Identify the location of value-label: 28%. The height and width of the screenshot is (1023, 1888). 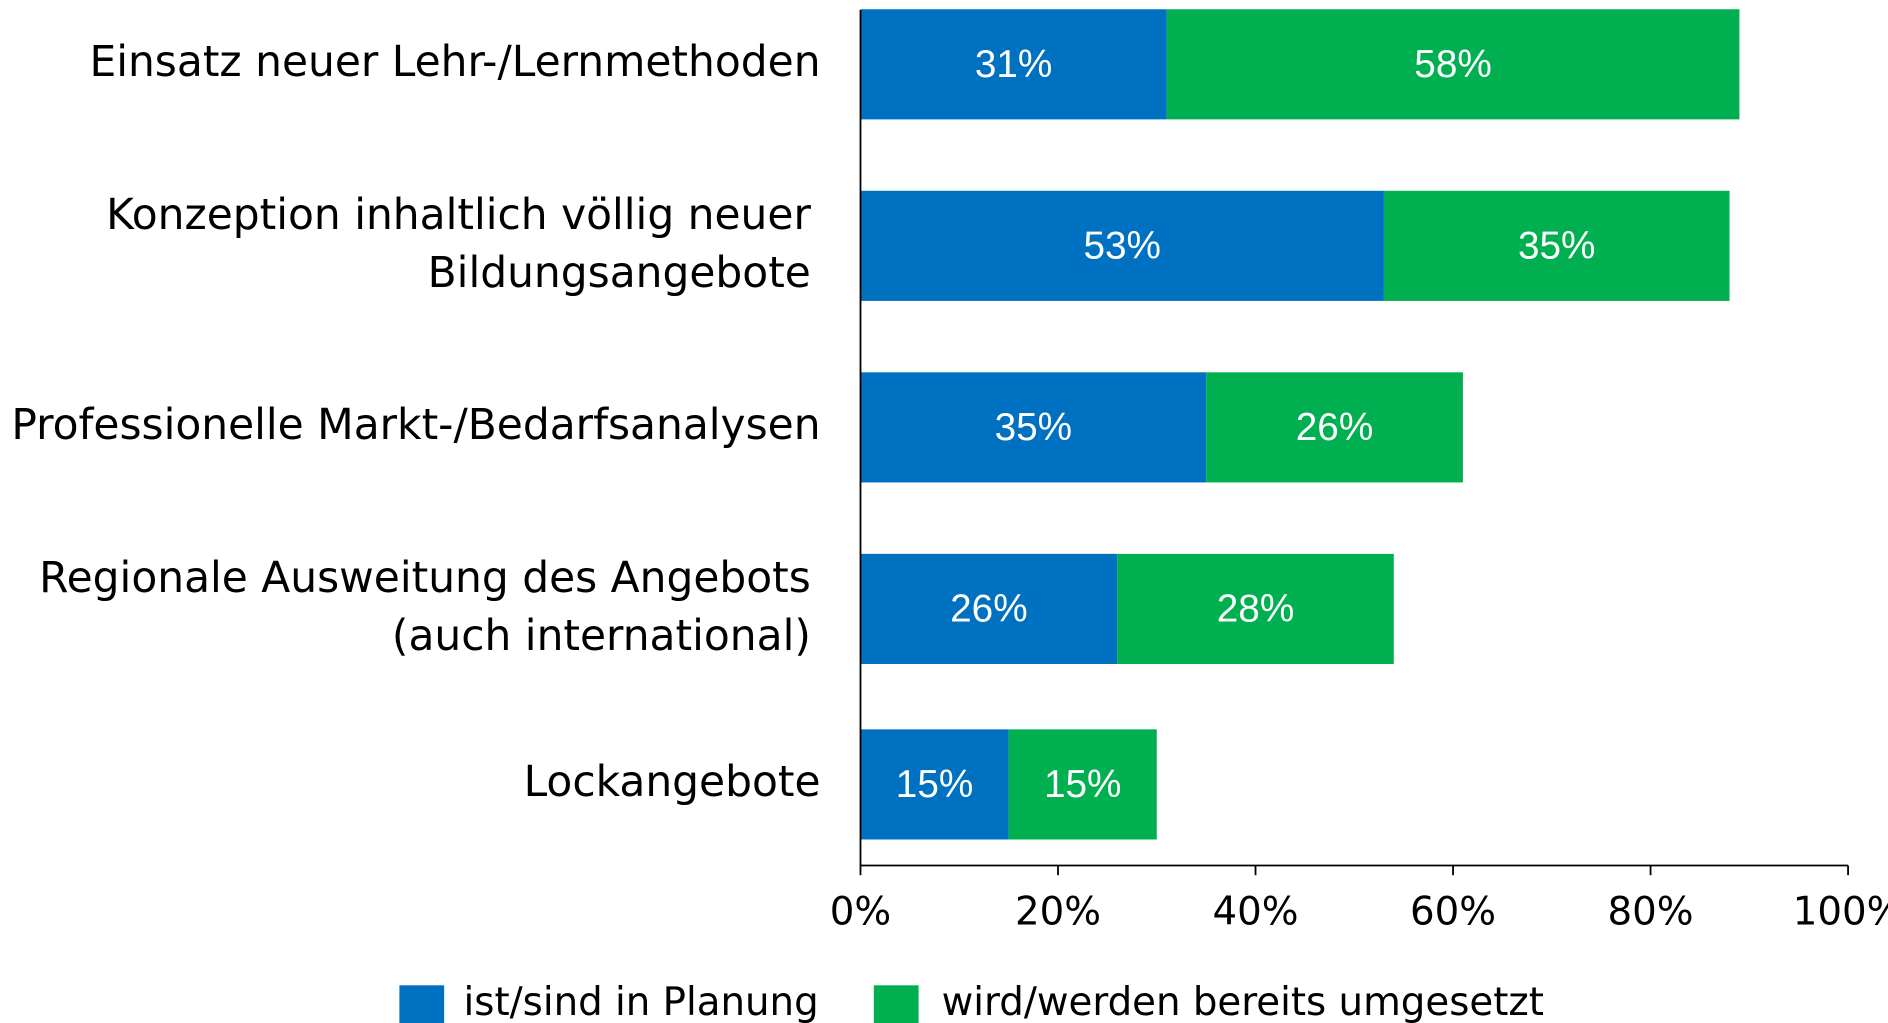
(1256, 609).